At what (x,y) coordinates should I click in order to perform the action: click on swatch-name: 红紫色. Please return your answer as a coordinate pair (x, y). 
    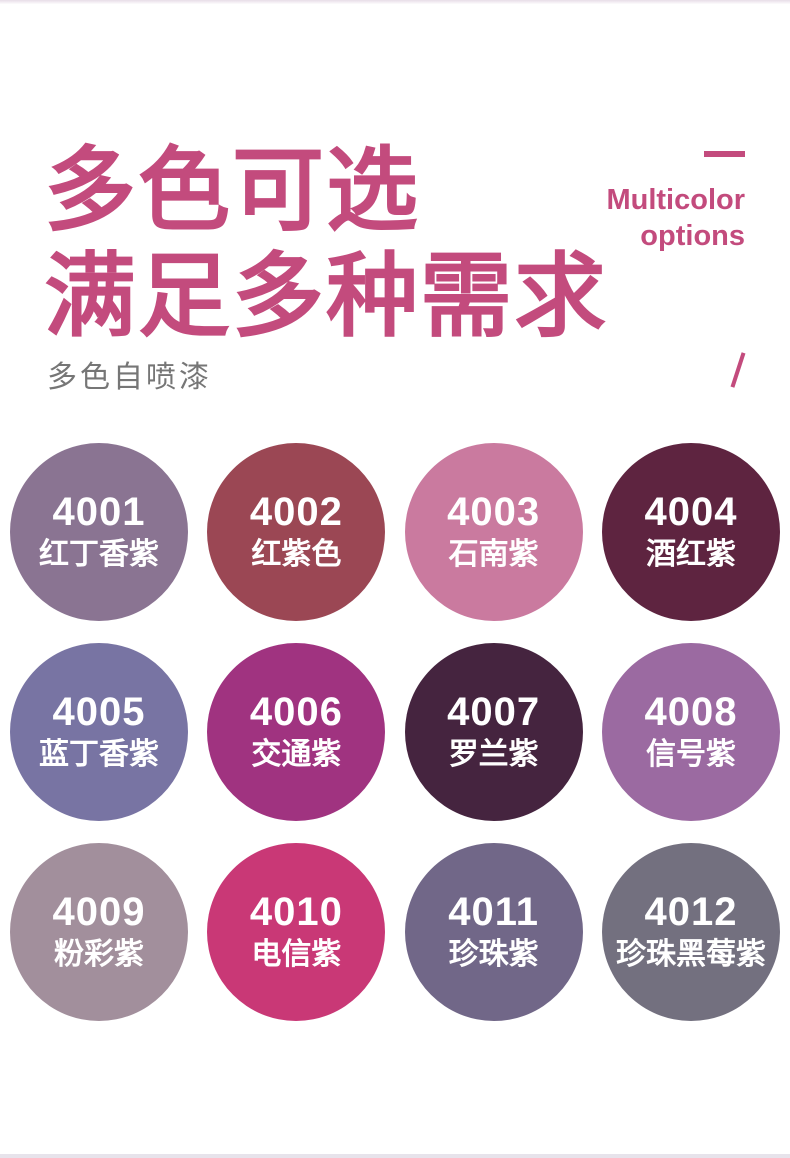
    Looking at the image, I should click on (296, 554).